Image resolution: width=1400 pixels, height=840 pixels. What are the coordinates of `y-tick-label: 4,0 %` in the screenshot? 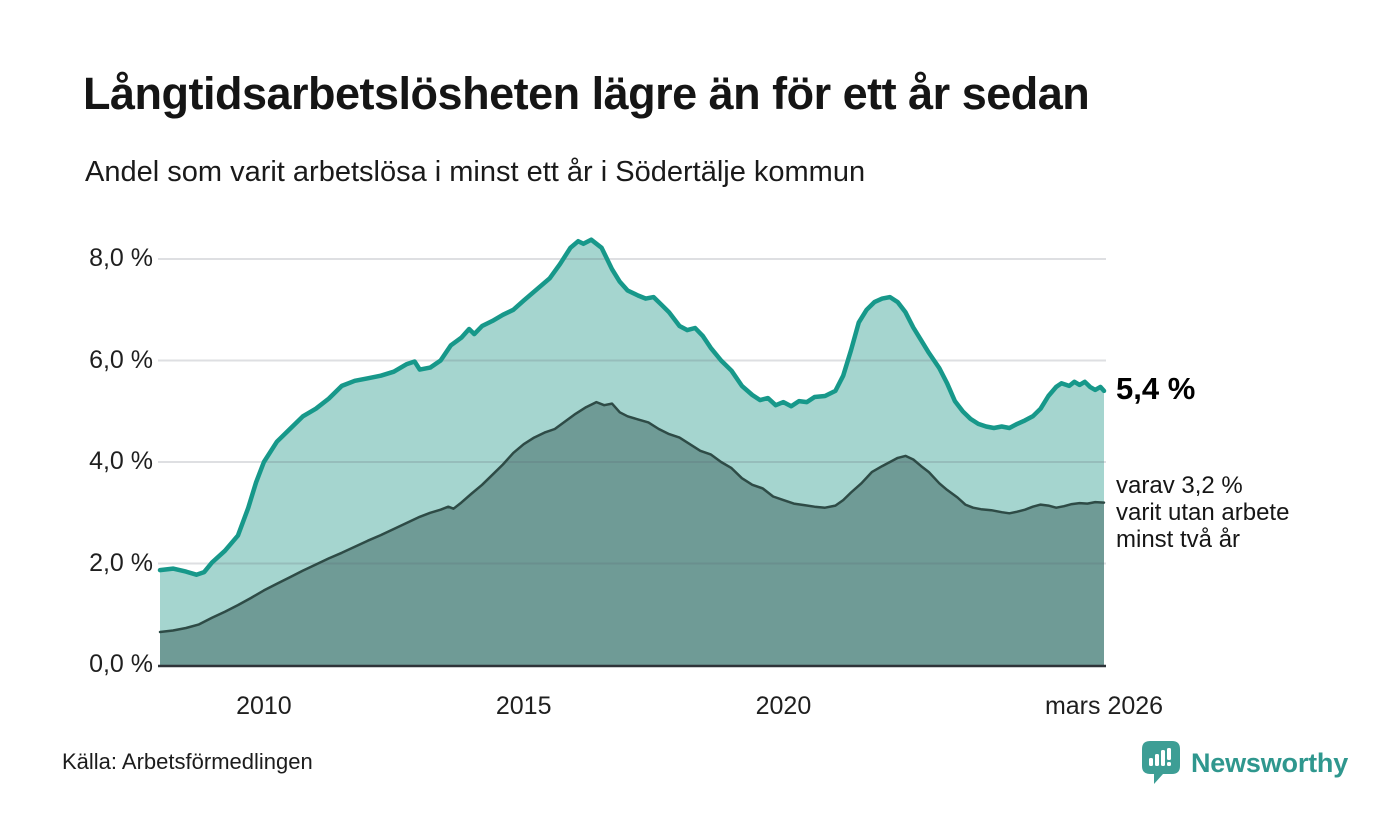 It's located at (121, 461).